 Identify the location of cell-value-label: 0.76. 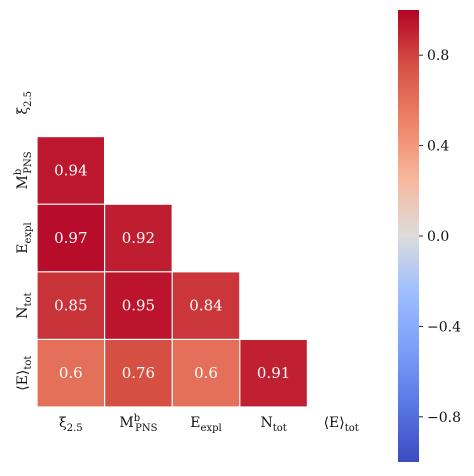
(138, 373).